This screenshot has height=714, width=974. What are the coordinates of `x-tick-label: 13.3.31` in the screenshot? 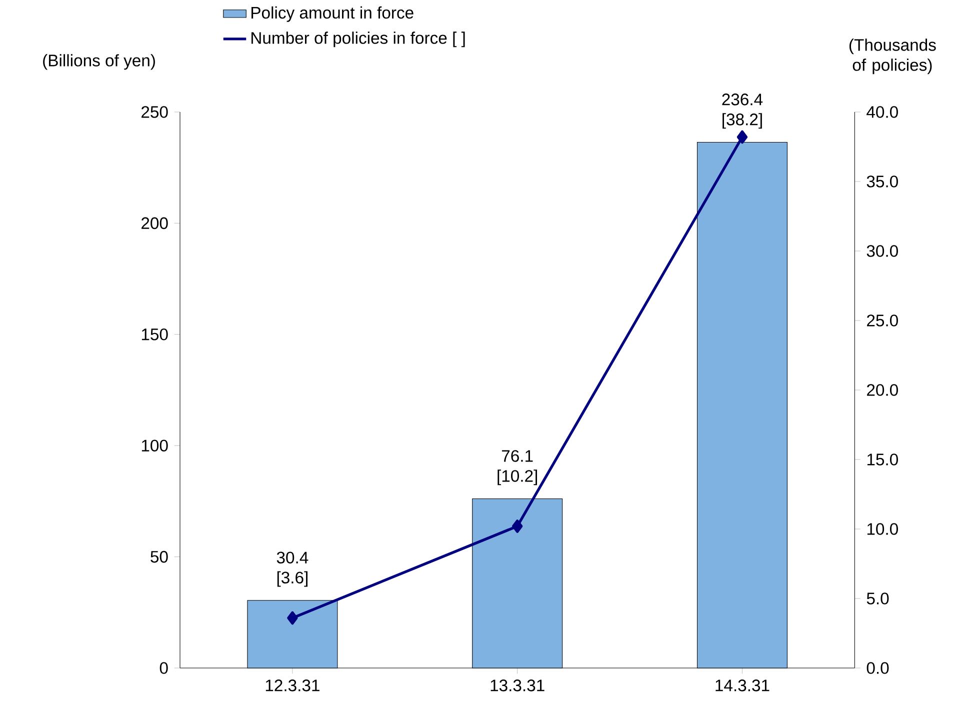 It's located at (517, 686).